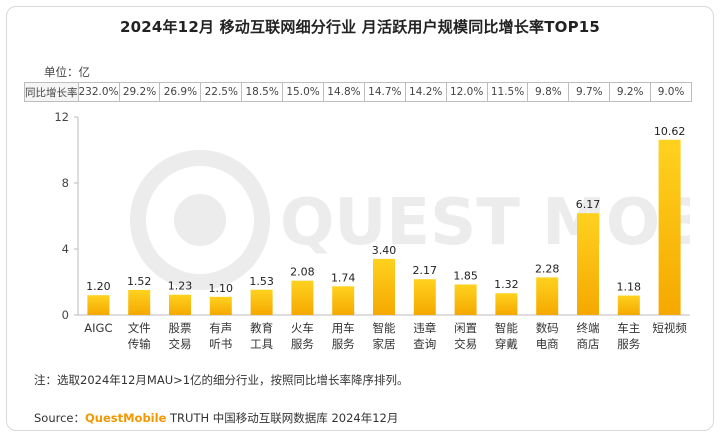 Image resolution: width=720 pixels, height=437 pixels. Describe the element at coordinates (547, 268) in the screenshot. I see `bar-value-label: 2.28` at that location.